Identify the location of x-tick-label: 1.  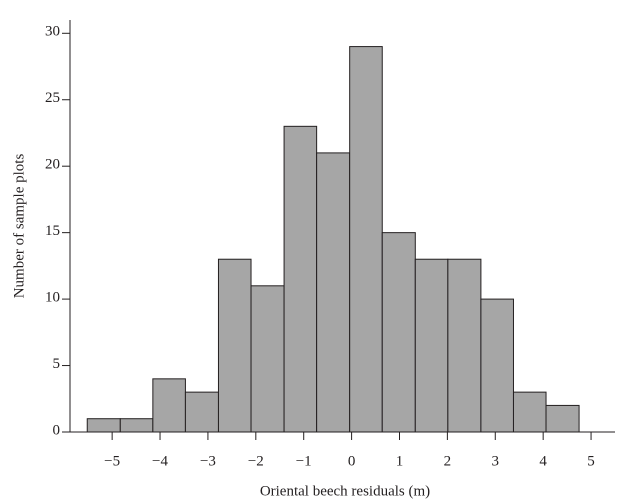
(400, 461).